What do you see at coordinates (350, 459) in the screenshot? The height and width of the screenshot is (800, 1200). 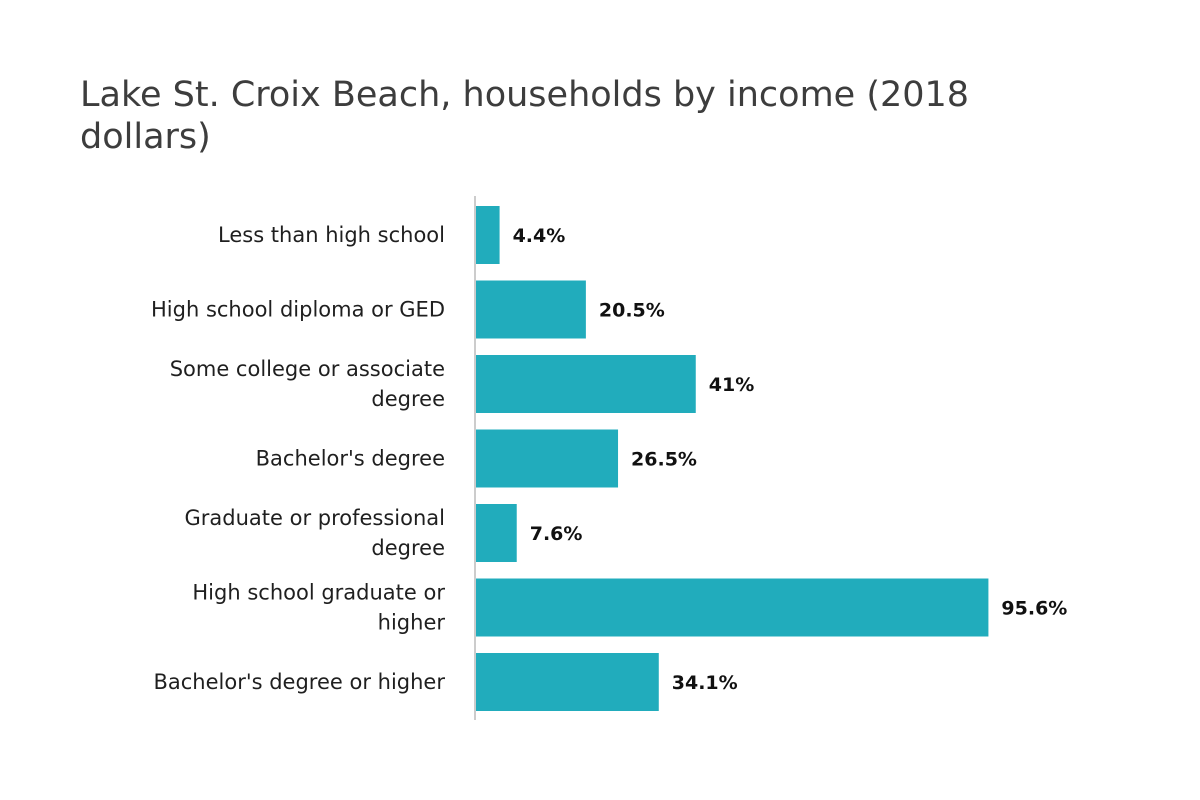 I see `category-label-3: Bachelor's degree` at bounding box center [350, 459].